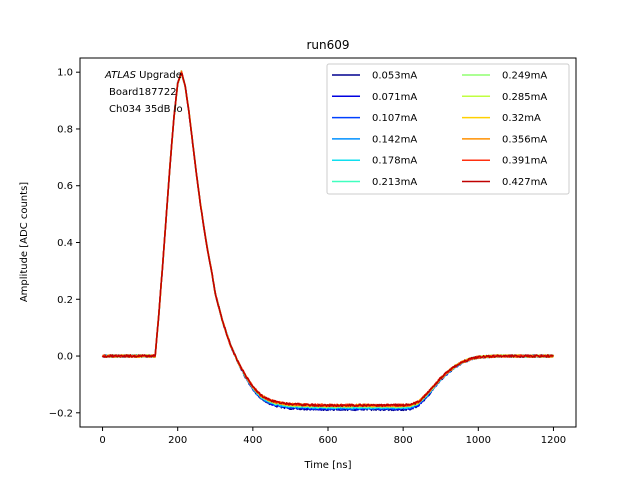 The height and width of the screenshot is (480, 640). I want to click on x-tick-label: 200, so click(177, 440).